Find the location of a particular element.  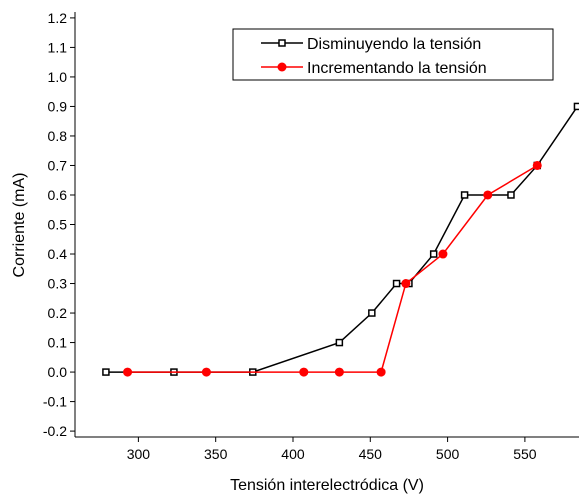

y-tick-label: 0.4 is located at coordinates (58, 254).